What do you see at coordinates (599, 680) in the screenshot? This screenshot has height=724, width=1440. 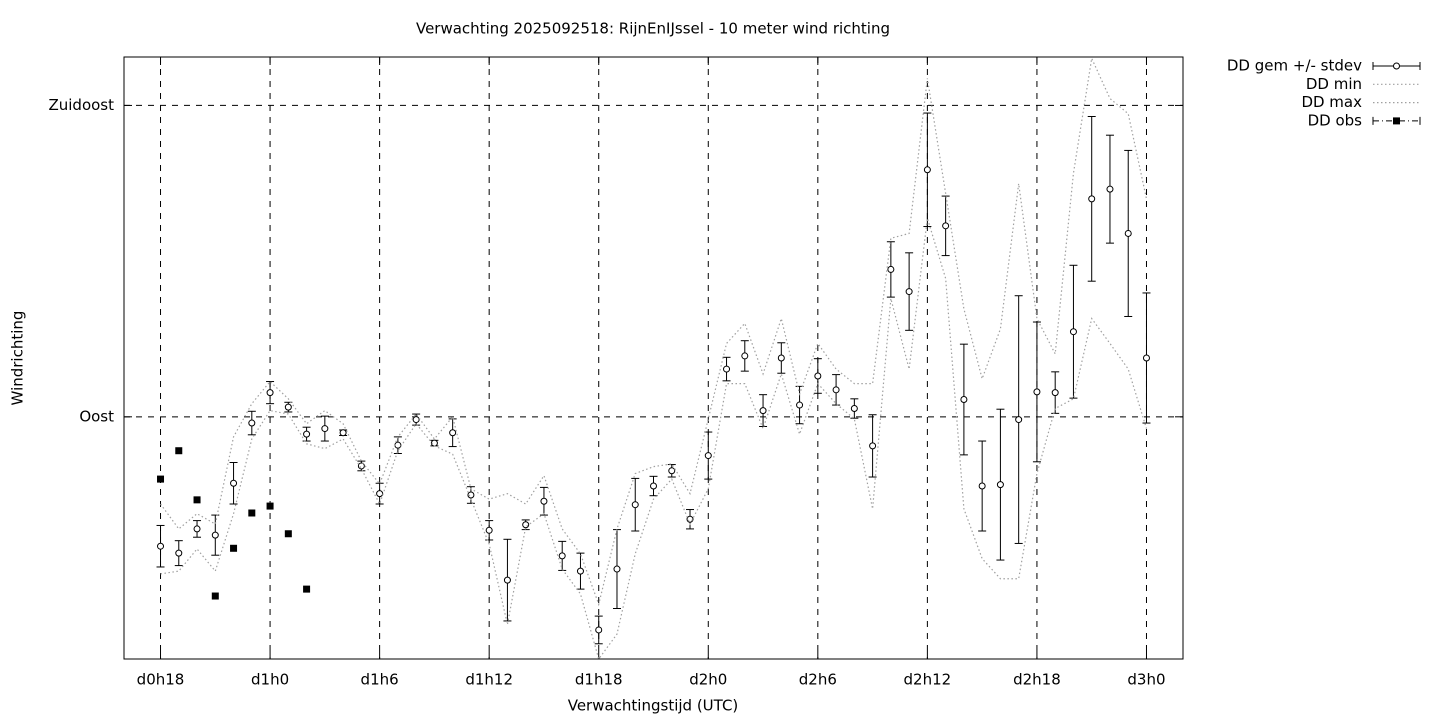 I see `x-tick-label: d1h18` at bounding box center [599, 680].